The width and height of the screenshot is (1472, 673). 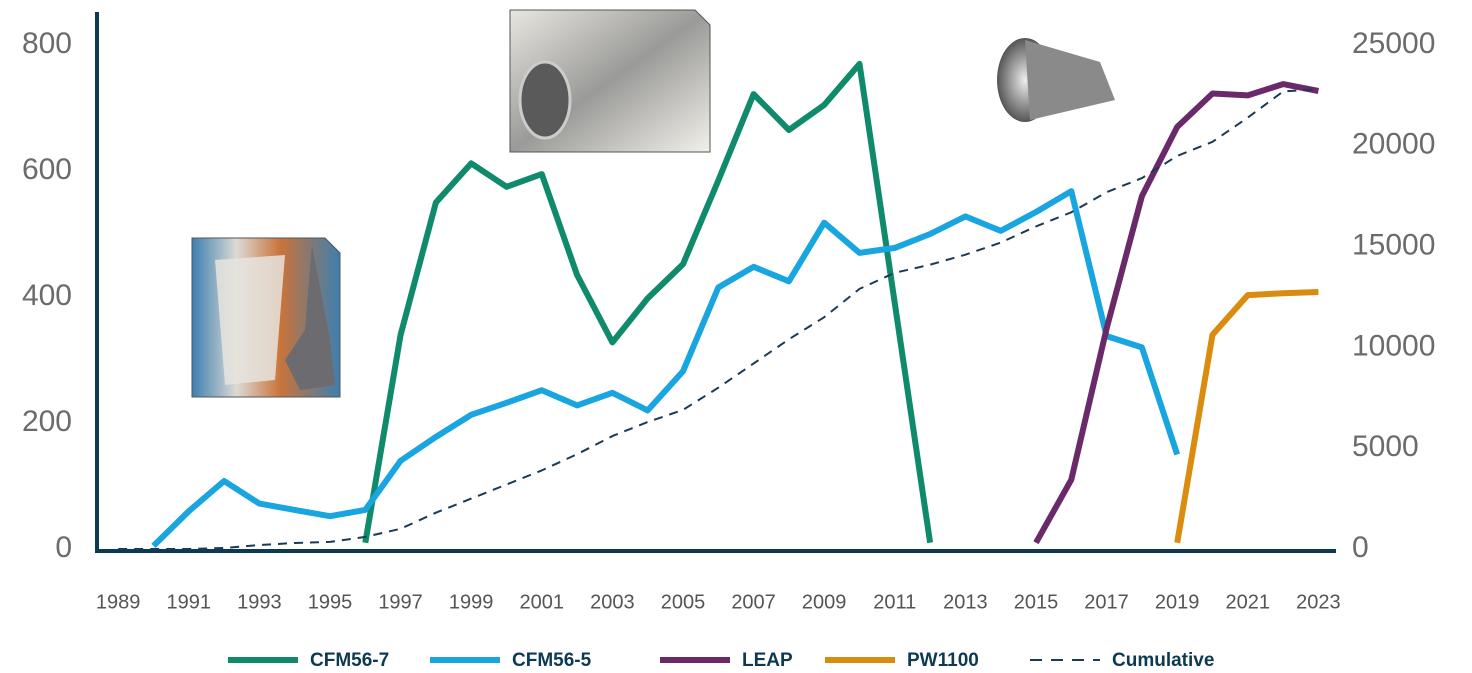 I want to click on y2-tick-label: 5000, so click(x=1385, y=446).